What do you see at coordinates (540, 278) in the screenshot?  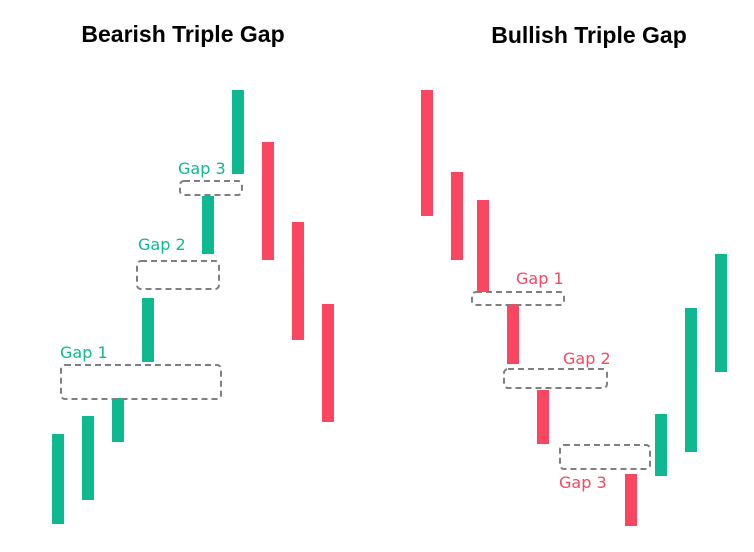 I see `bullish-gap-1-label: Gap 1` at bounding box center [540, 278].